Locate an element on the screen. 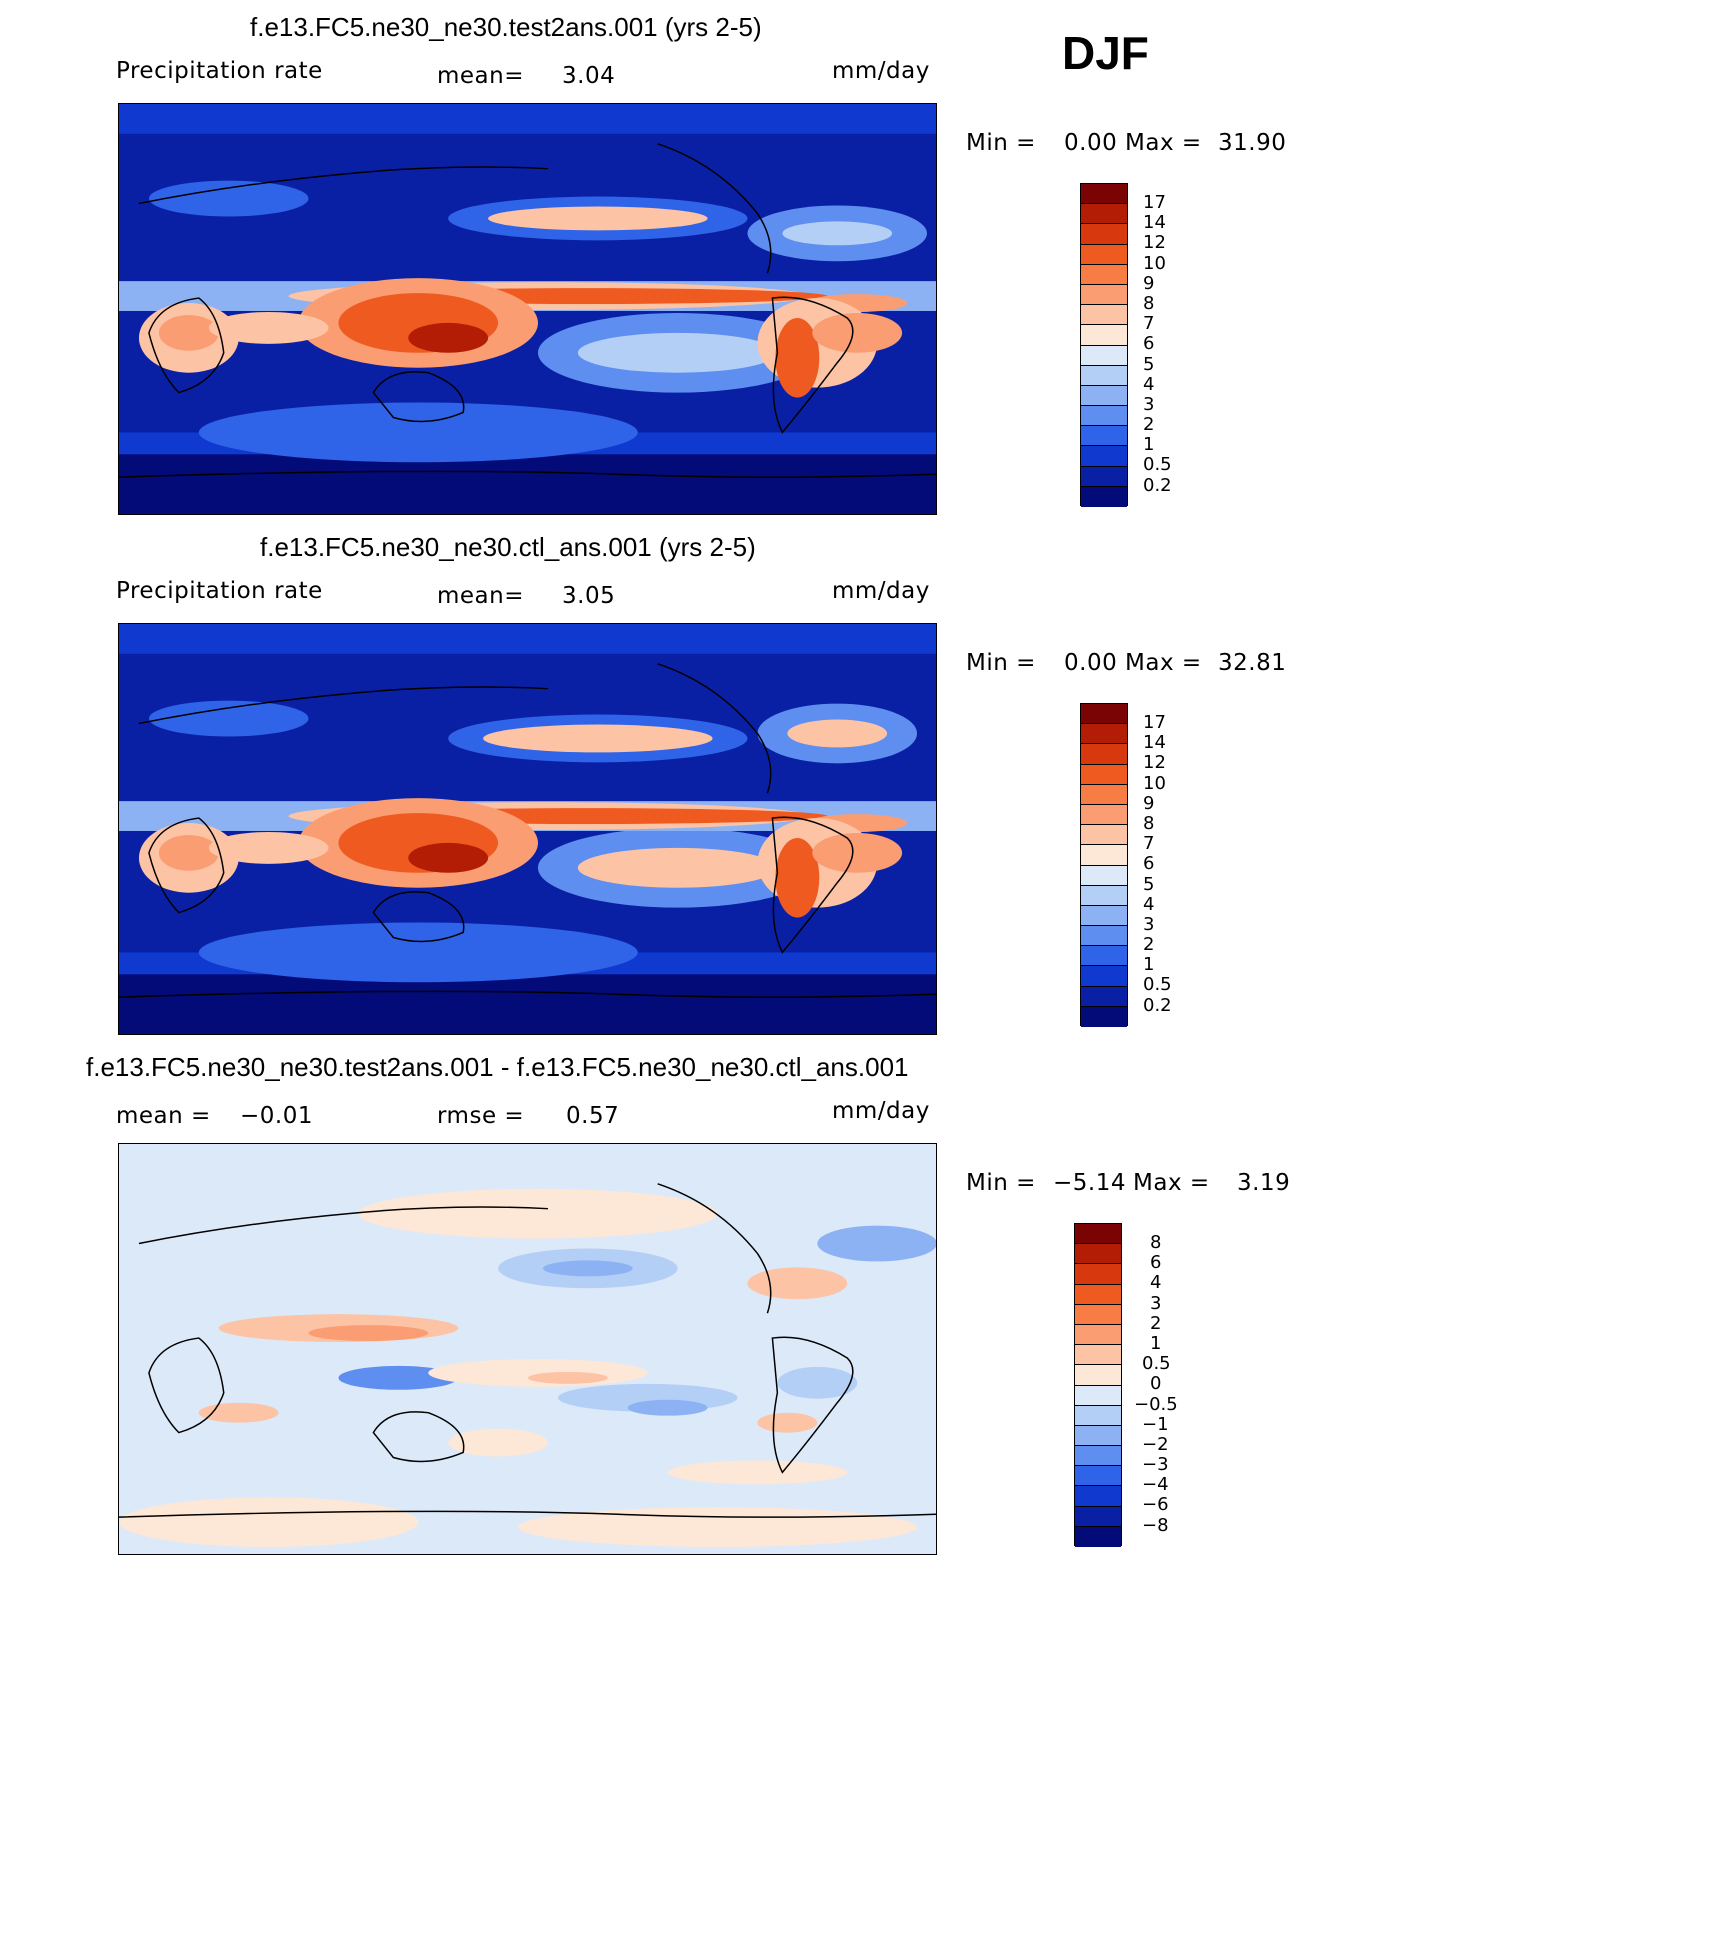  cbar2-tick: 14 is located at coordinates (1154, 742).